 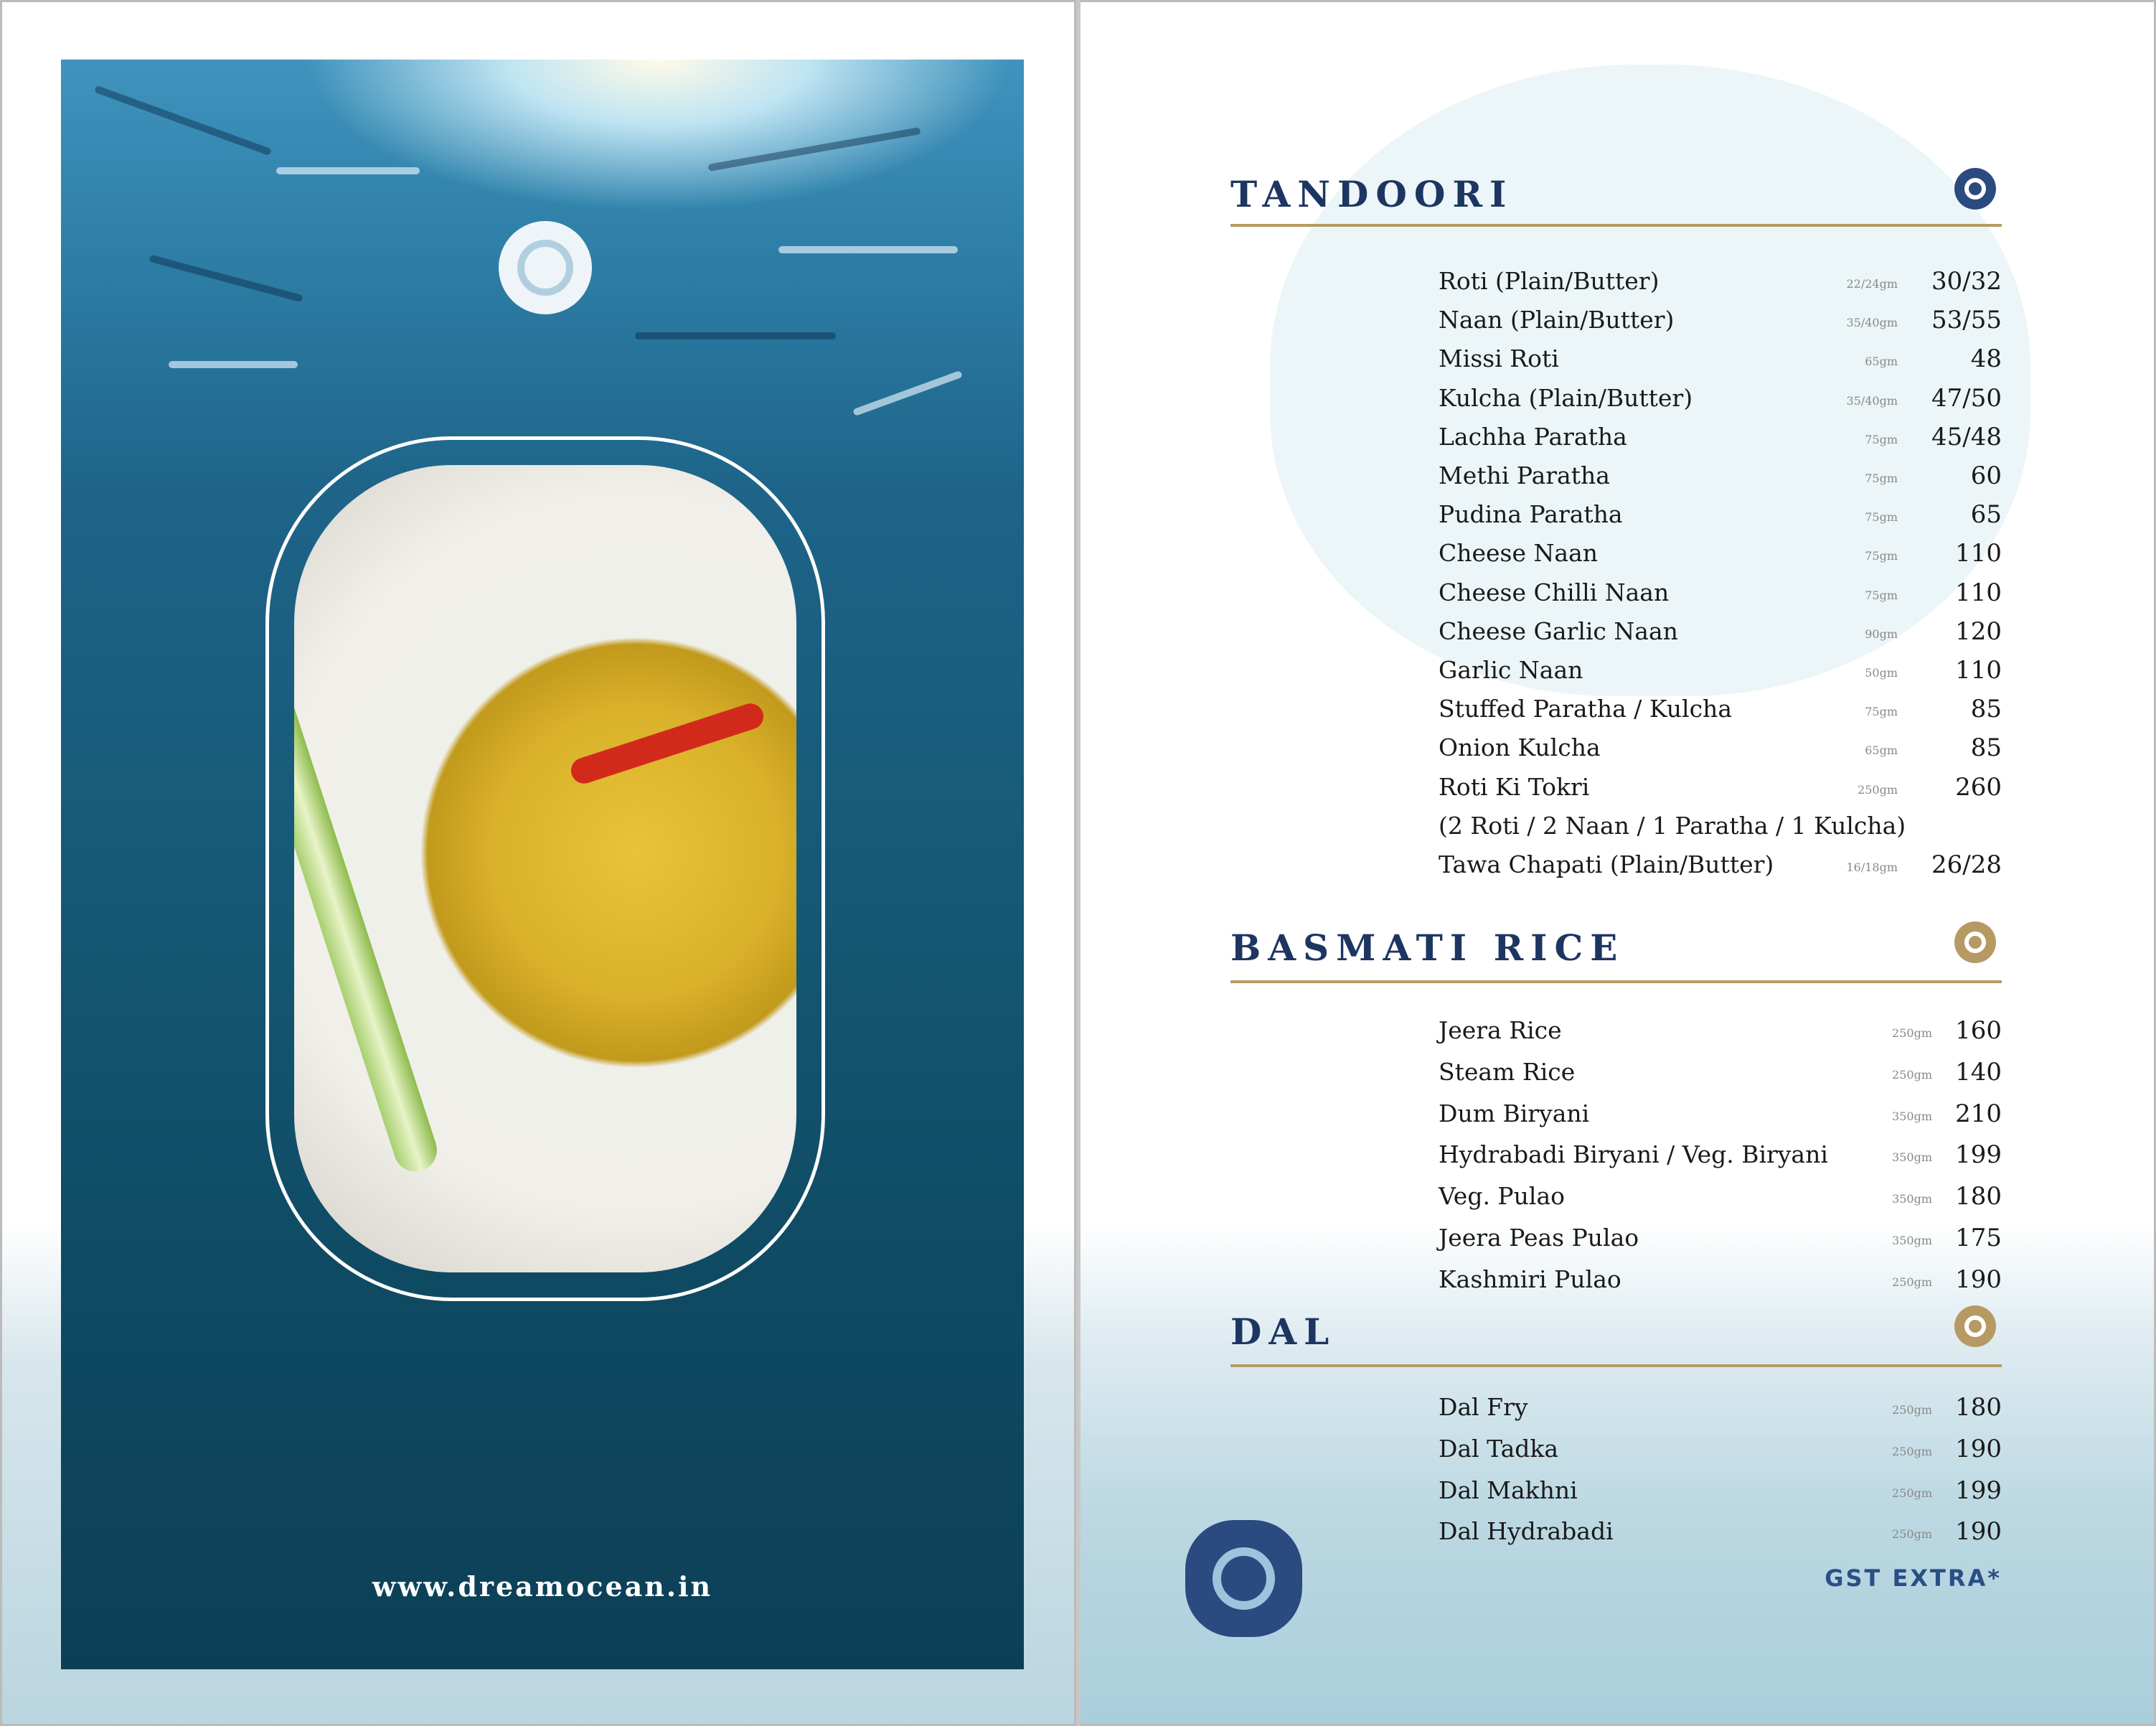 What do you see at coordinates (1539, 1238) in the screenshot?
I see `item-name: Jeera Peas Pulao` at bounding box center [1539, 1238].